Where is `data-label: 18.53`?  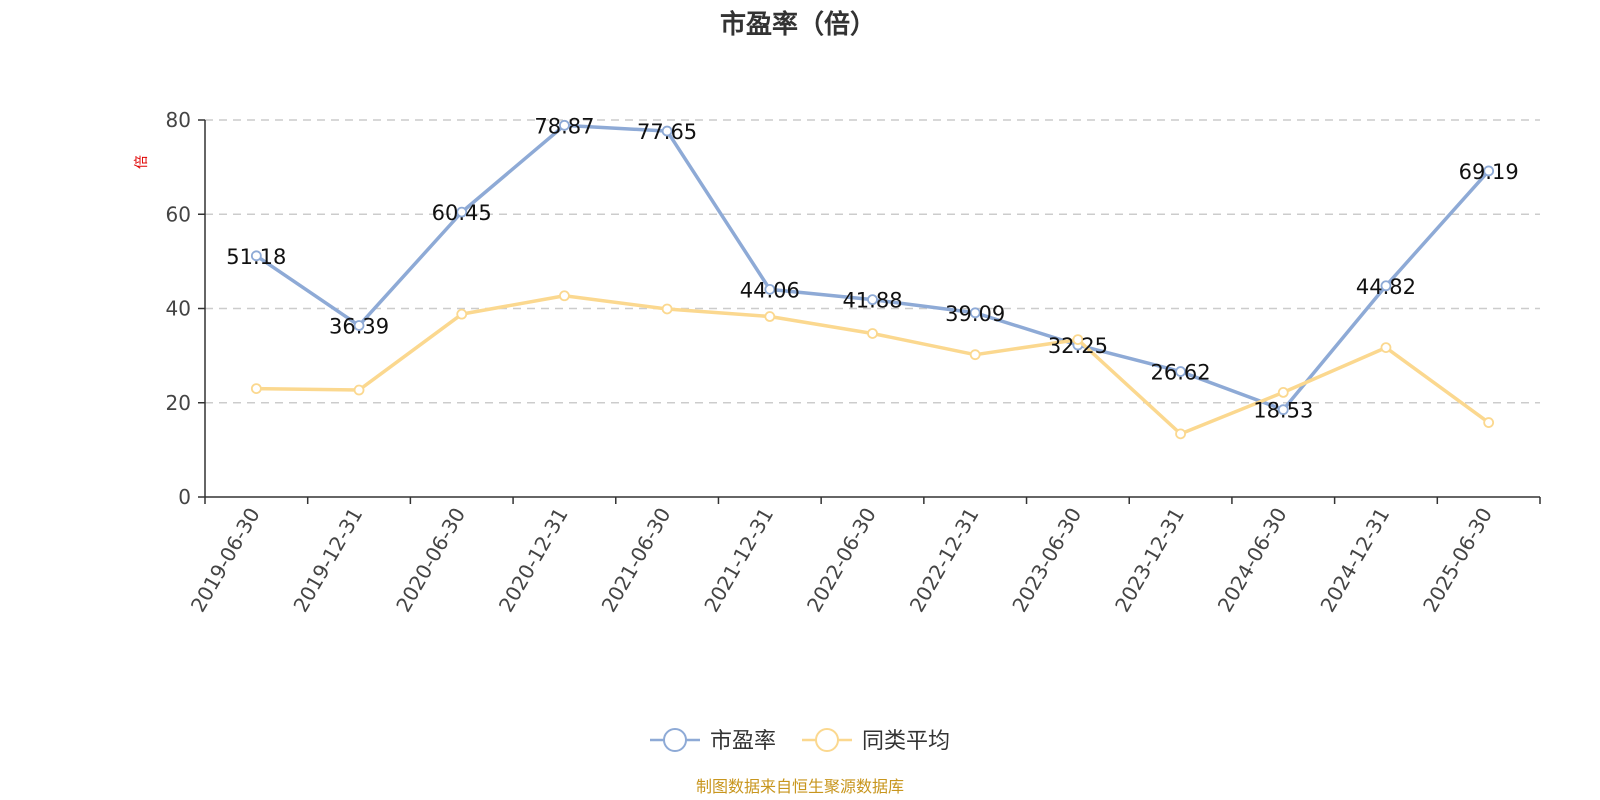 data-label: 18.53 is located at coordinates (1283, 411).